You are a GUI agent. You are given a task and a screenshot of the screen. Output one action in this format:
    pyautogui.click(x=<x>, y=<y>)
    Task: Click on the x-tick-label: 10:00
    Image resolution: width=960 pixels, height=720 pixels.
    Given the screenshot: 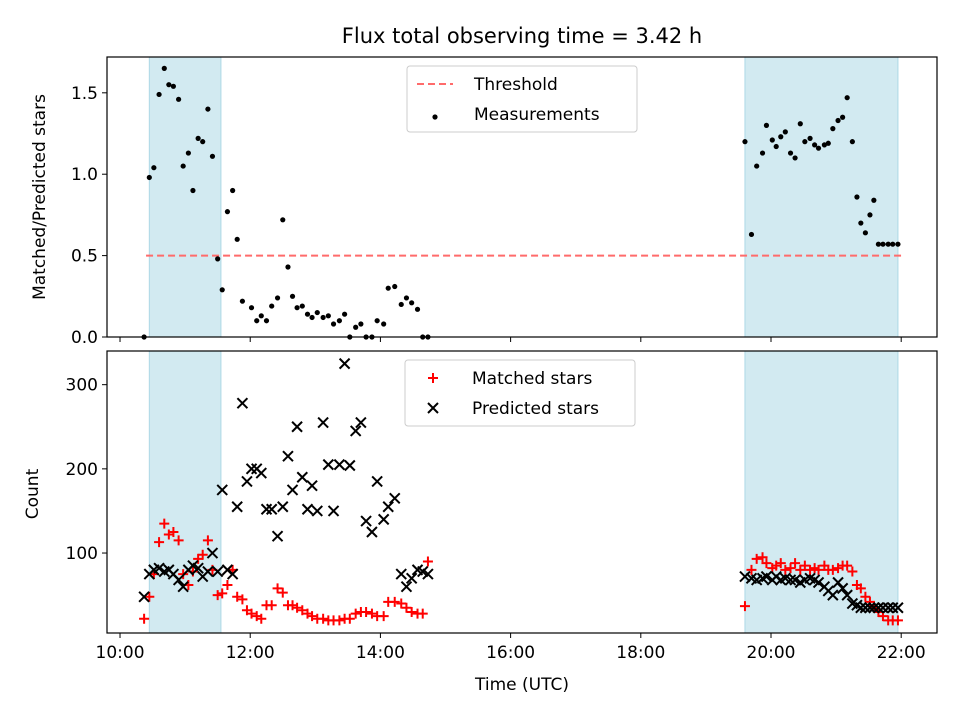 What is the action you would take?
    pyautogui.click(x=120, y=653)
    